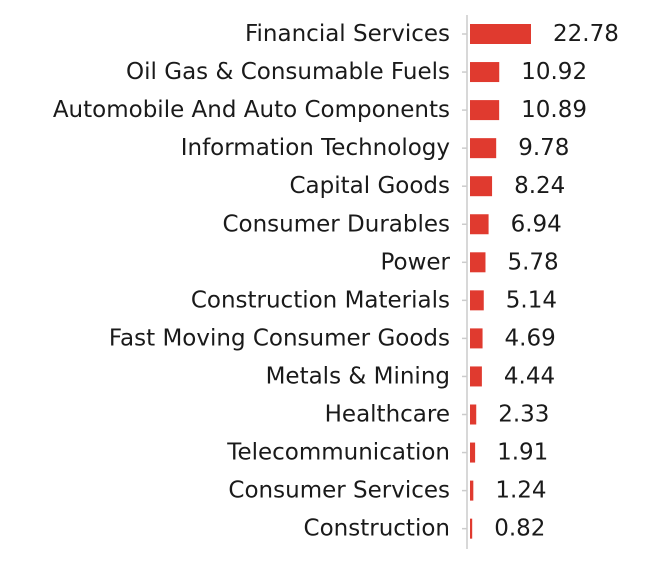 The height and width of the screenshot is (564, 648). I want to click on category-label: Power, so click(415, 262).